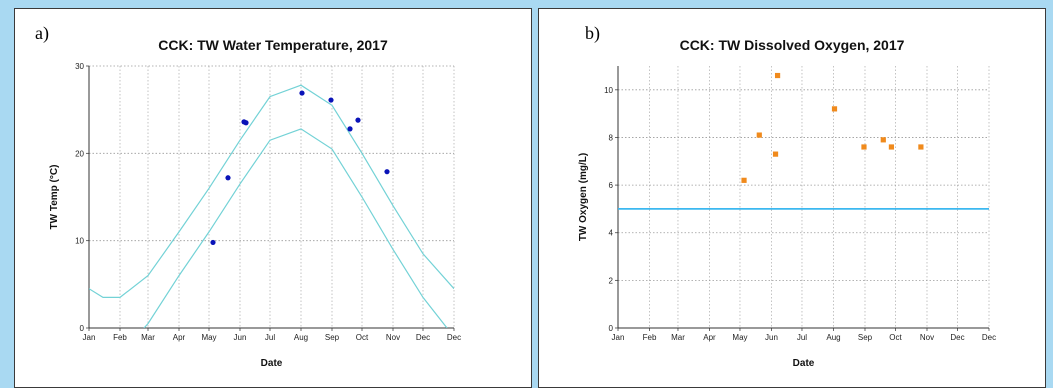 This screenshot has height=388, width=1053. What do you see at coordinates (611, 280) in the screenshot?
I see `y-tick-label: 2` at bounding box center [611, 280].